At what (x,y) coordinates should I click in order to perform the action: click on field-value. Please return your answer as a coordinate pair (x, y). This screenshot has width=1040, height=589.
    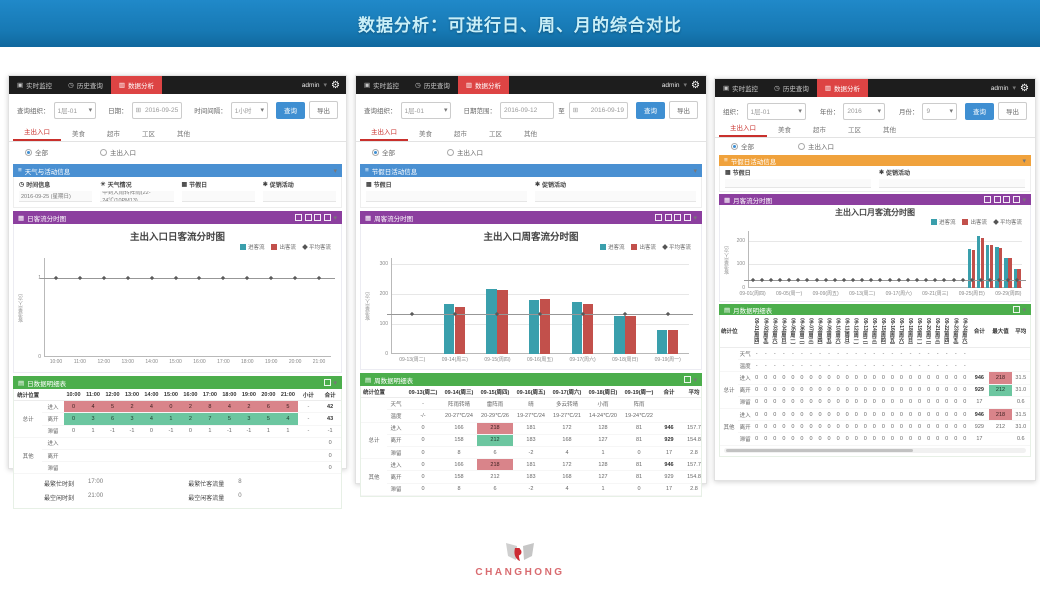
    Looking at the image, I should click on (299, 196).